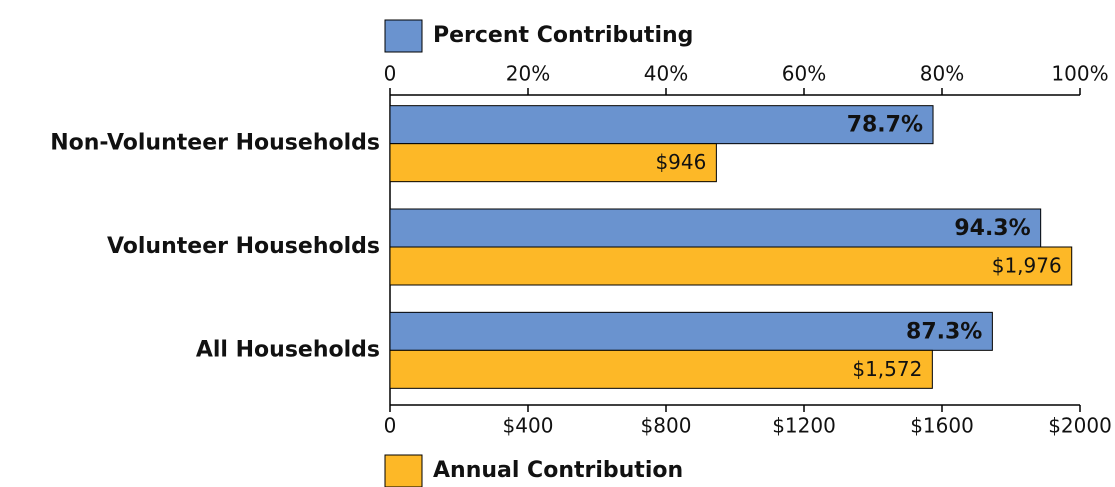  I want to click on tick-label: 60%, so click(804, 74).